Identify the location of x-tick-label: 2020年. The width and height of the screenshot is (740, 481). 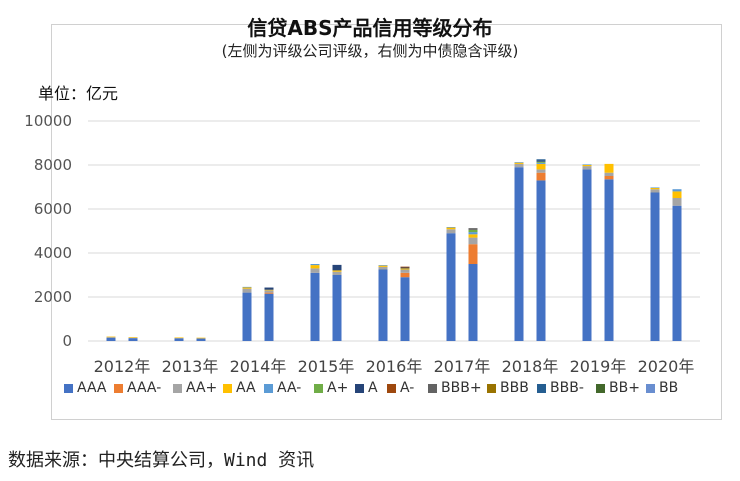
(666, 366).